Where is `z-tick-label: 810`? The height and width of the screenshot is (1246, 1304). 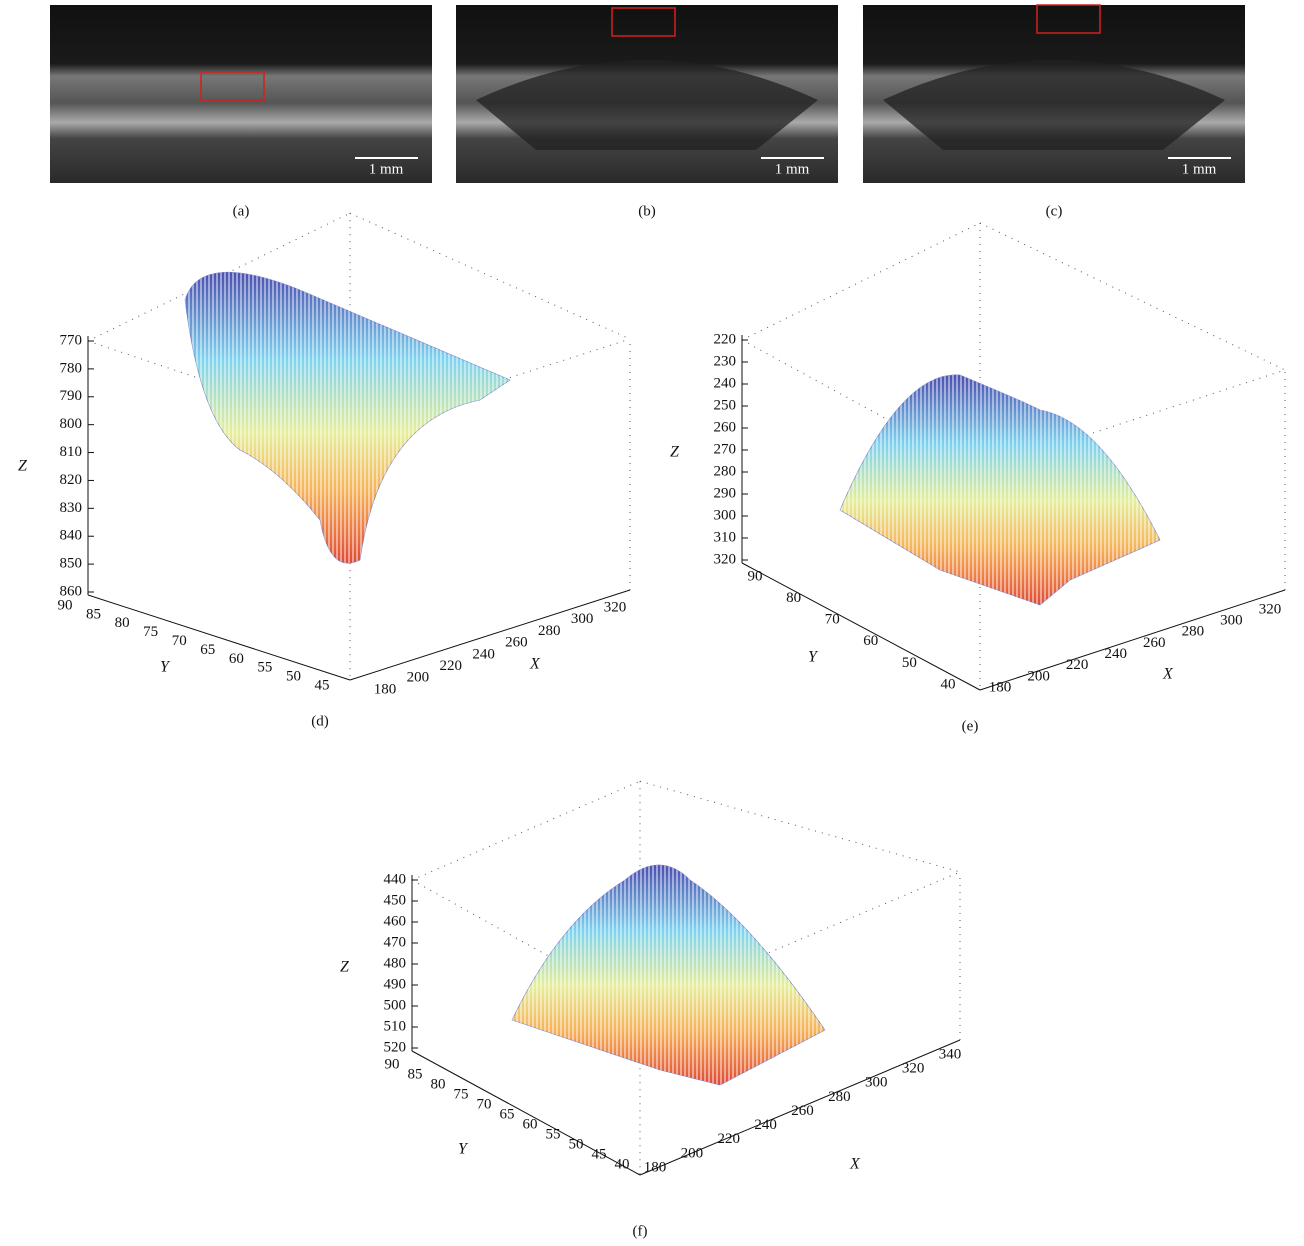
z-tick-label: 810 is located at coordinates (71, 452).